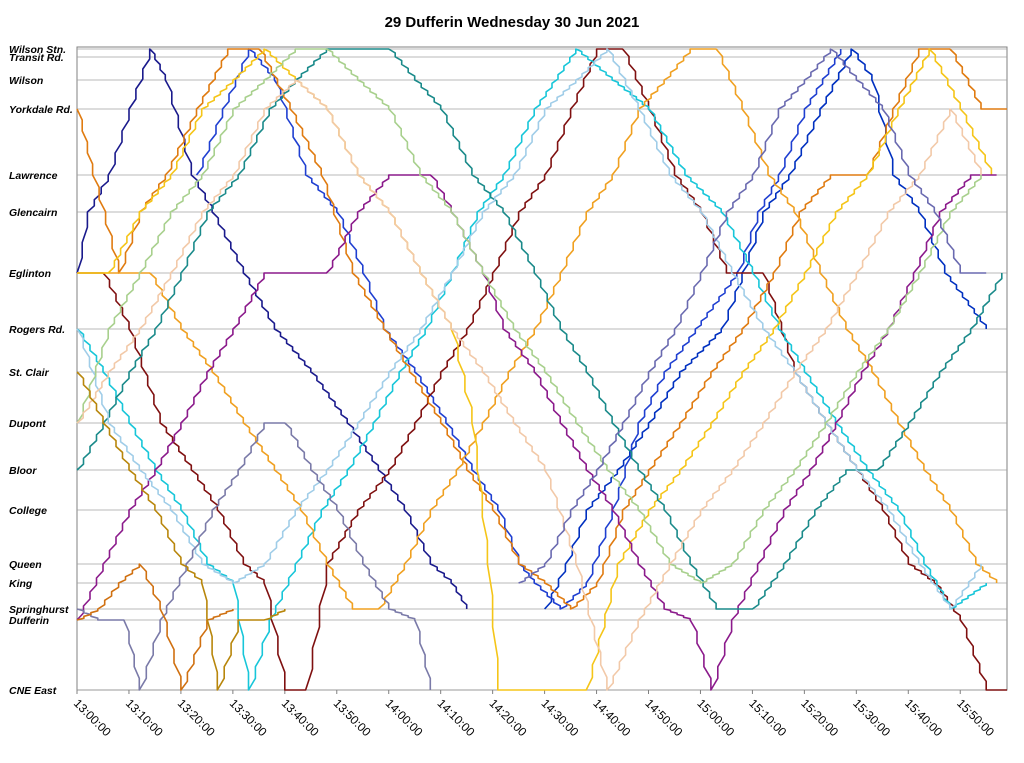  What do you see at coordinates (819, 717) in the screenshot?
I see `x-tick-label: 15:20:00` at bounding box center [819, 717].